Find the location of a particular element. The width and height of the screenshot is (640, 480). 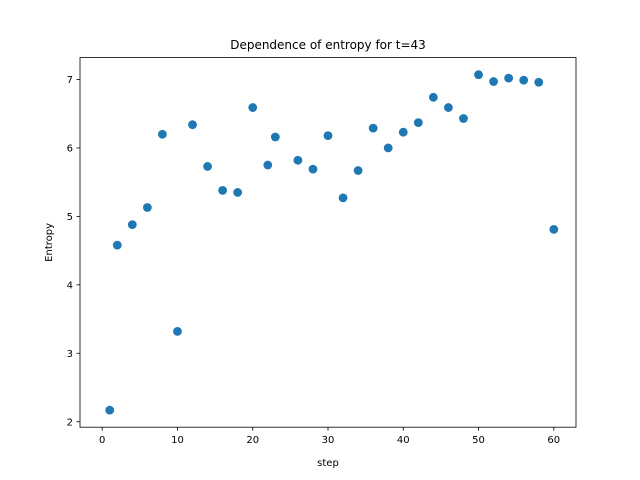

x-axis-label: step is located at coordinates (328, 463).